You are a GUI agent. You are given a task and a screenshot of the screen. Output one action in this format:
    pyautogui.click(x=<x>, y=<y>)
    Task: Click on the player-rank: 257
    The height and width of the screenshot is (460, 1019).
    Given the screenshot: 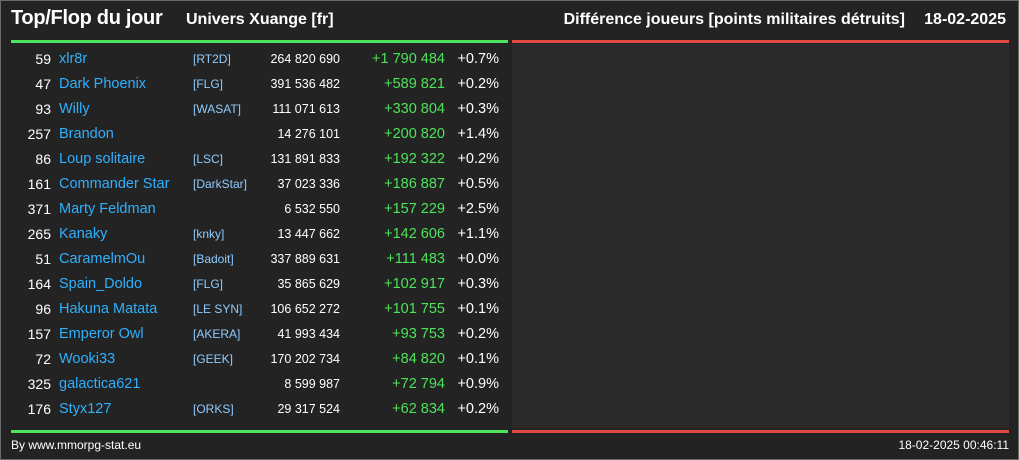 What is the action you would take?
    pyautogui.click(x=39, y=134)
    